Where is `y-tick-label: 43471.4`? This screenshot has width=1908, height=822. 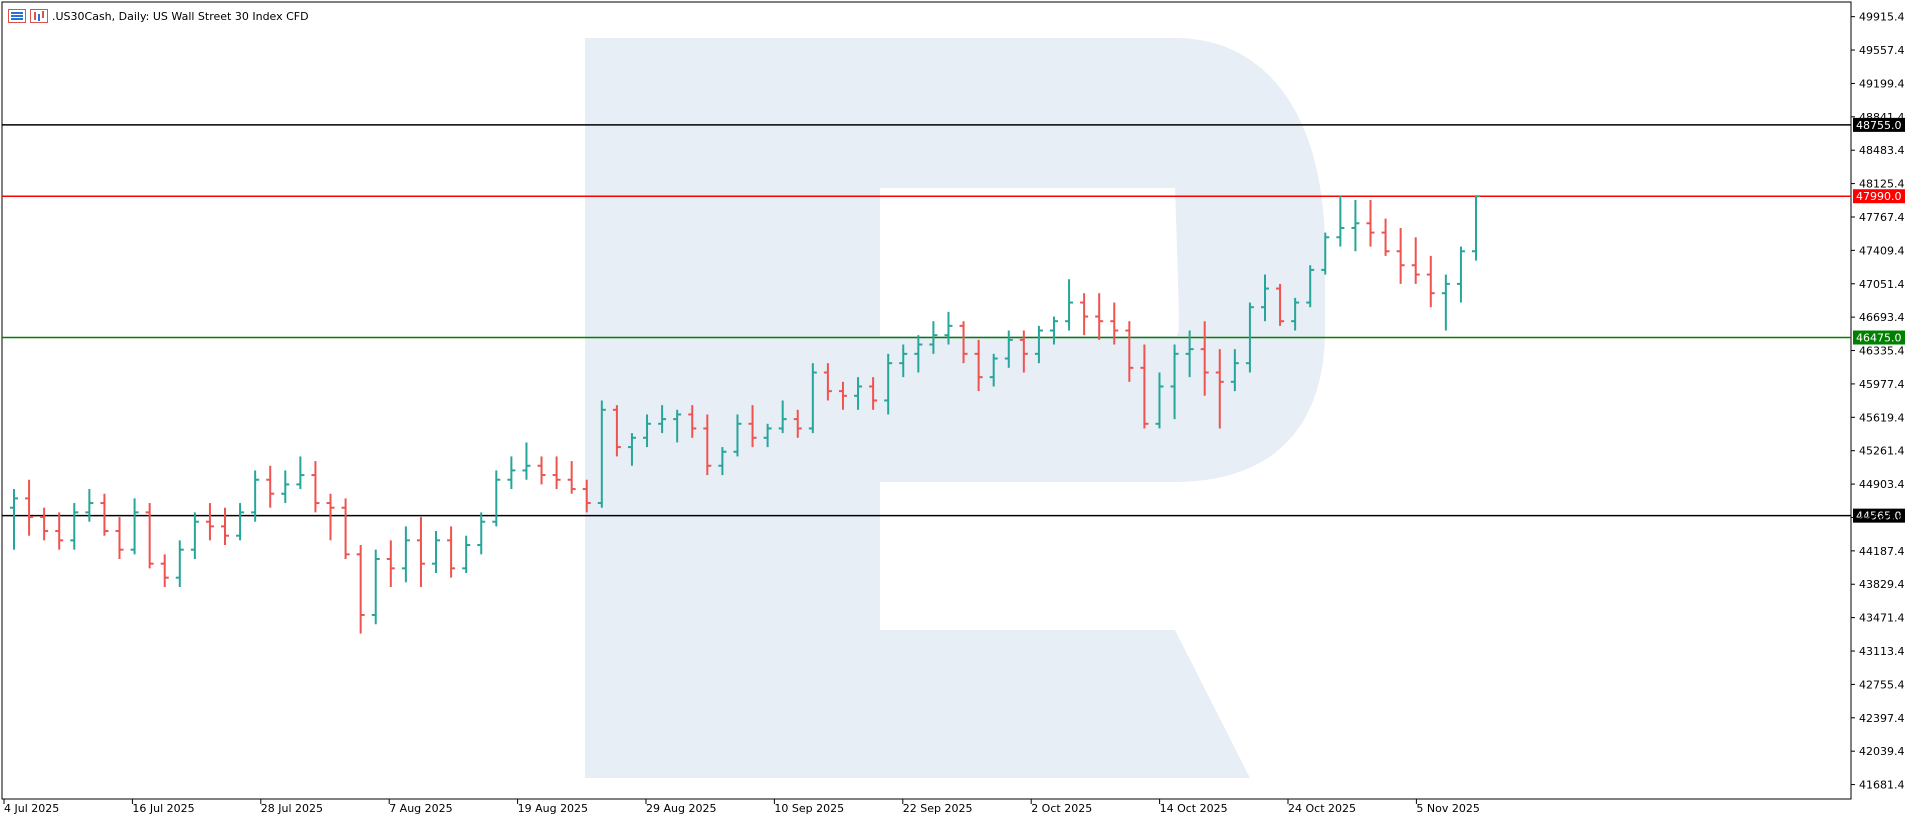 y-tick-label: 43471.4 is located at coordinates (1882, 618).